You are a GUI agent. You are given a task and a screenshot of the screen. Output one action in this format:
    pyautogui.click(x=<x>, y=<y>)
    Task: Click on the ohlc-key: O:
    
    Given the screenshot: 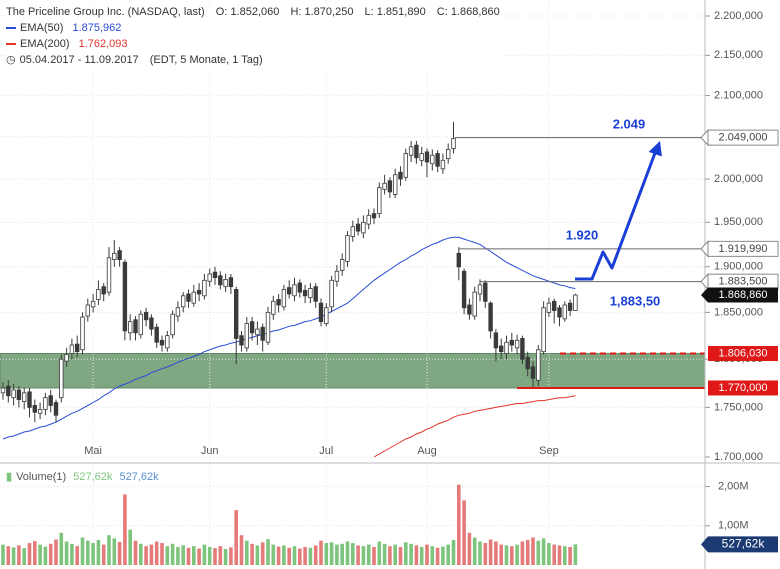 What is the action you would take?
    pyautogui.click(x=221, y=12)
    